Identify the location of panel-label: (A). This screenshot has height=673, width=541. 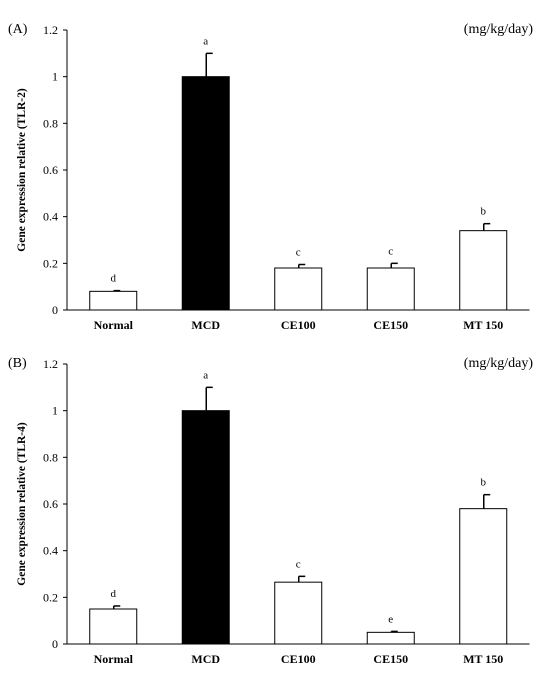
(18, 29).